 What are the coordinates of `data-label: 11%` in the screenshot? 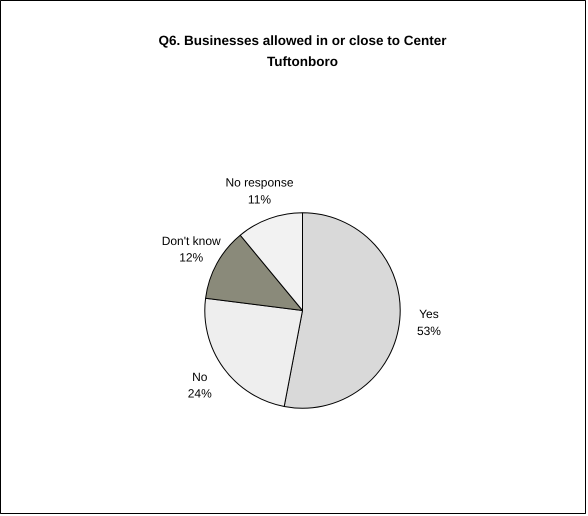 It's located at (260, 199).